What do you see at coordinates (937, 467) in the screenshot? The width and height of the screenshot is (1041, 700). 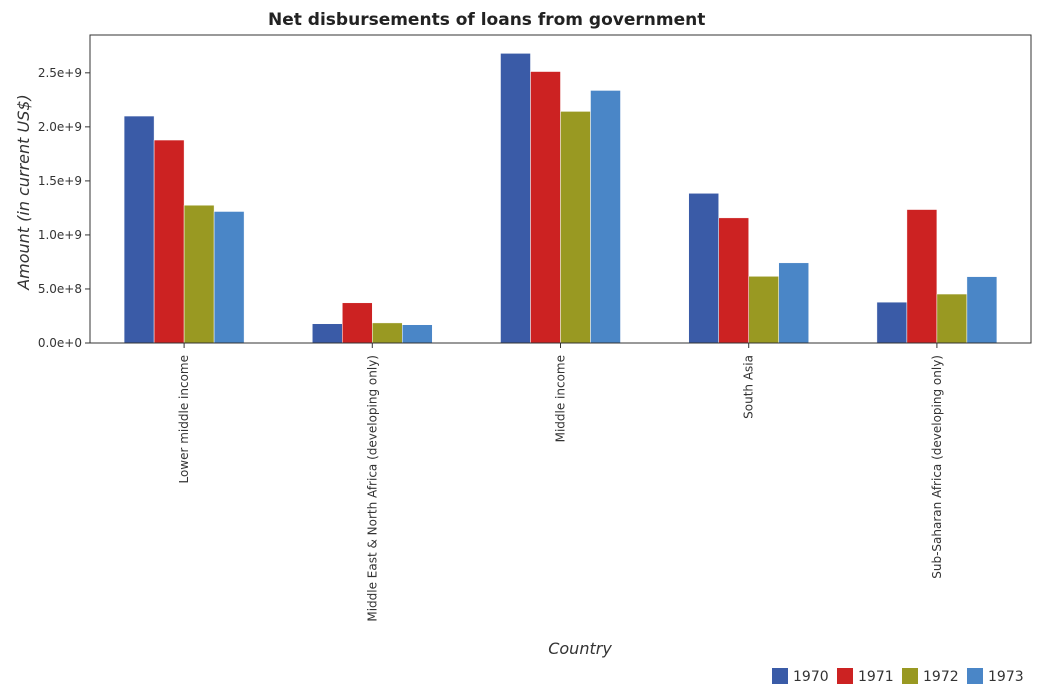 I see `x-tick-label: Sub-Saharan Africa (developing only)` at bounding box center [937, 467].